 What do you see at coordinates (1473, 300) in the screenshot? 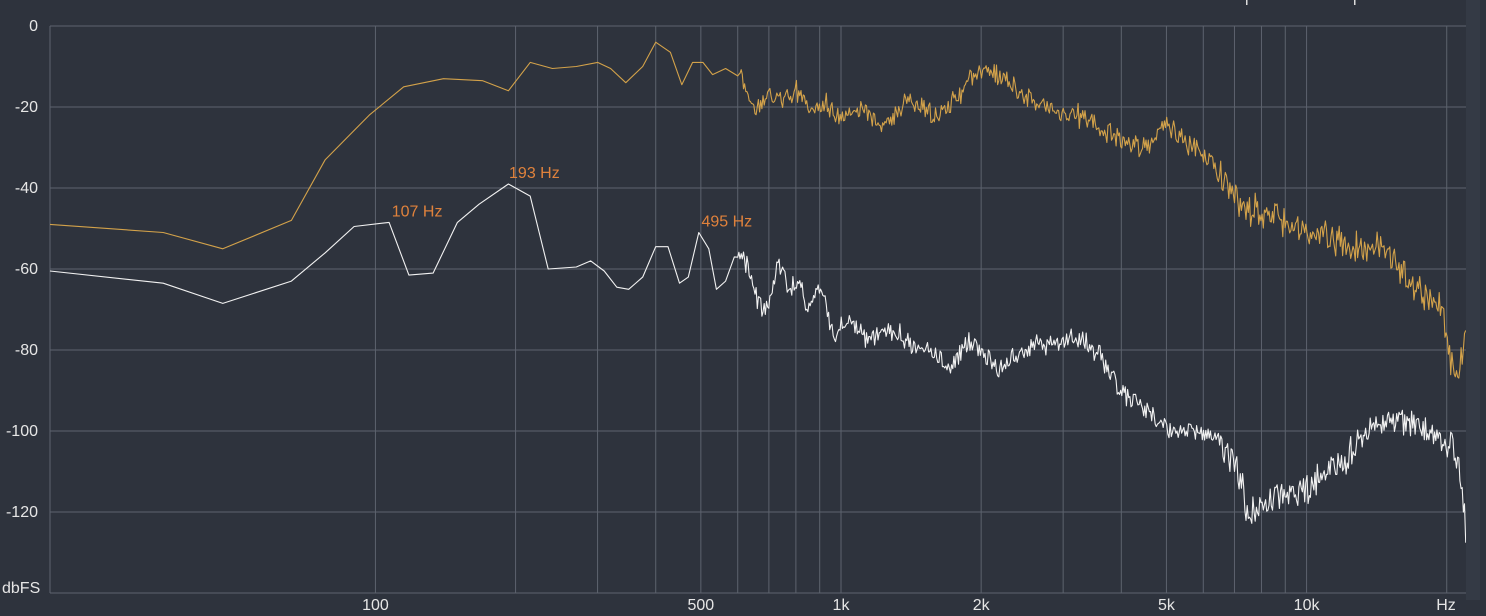
I see `scrollbar-track` at bounding box center [1473, 300].